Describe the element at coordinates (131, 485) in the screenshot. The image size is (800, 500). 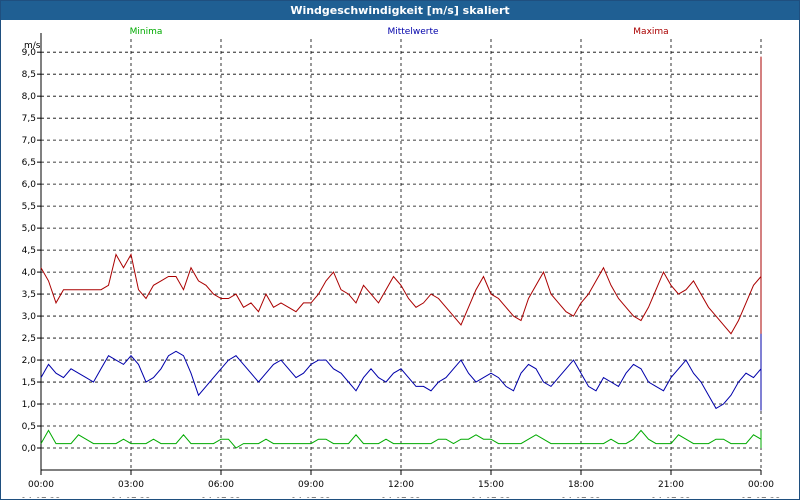
I see `x-tick-time-label: 03:00` at that location.